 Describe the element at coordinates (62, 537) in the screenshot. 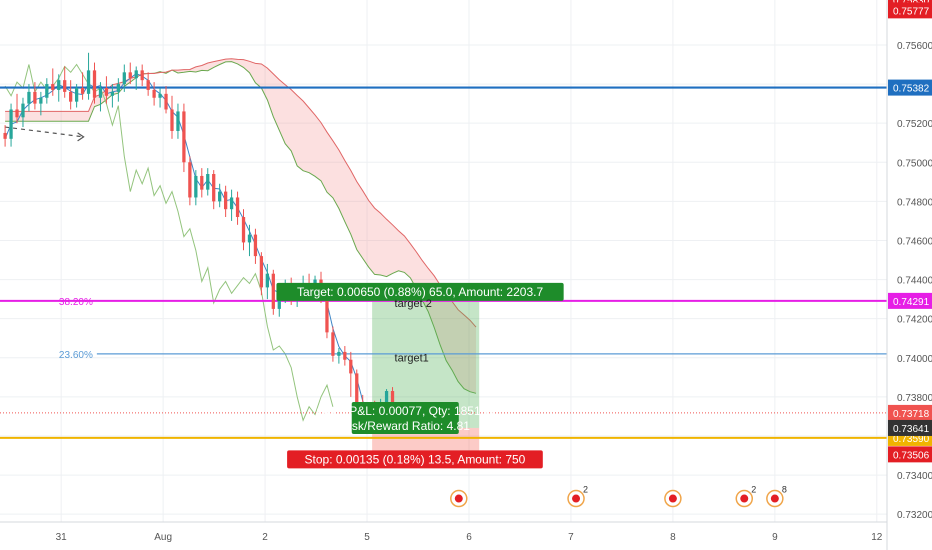

I see `x-tick-label: 31` at that location.